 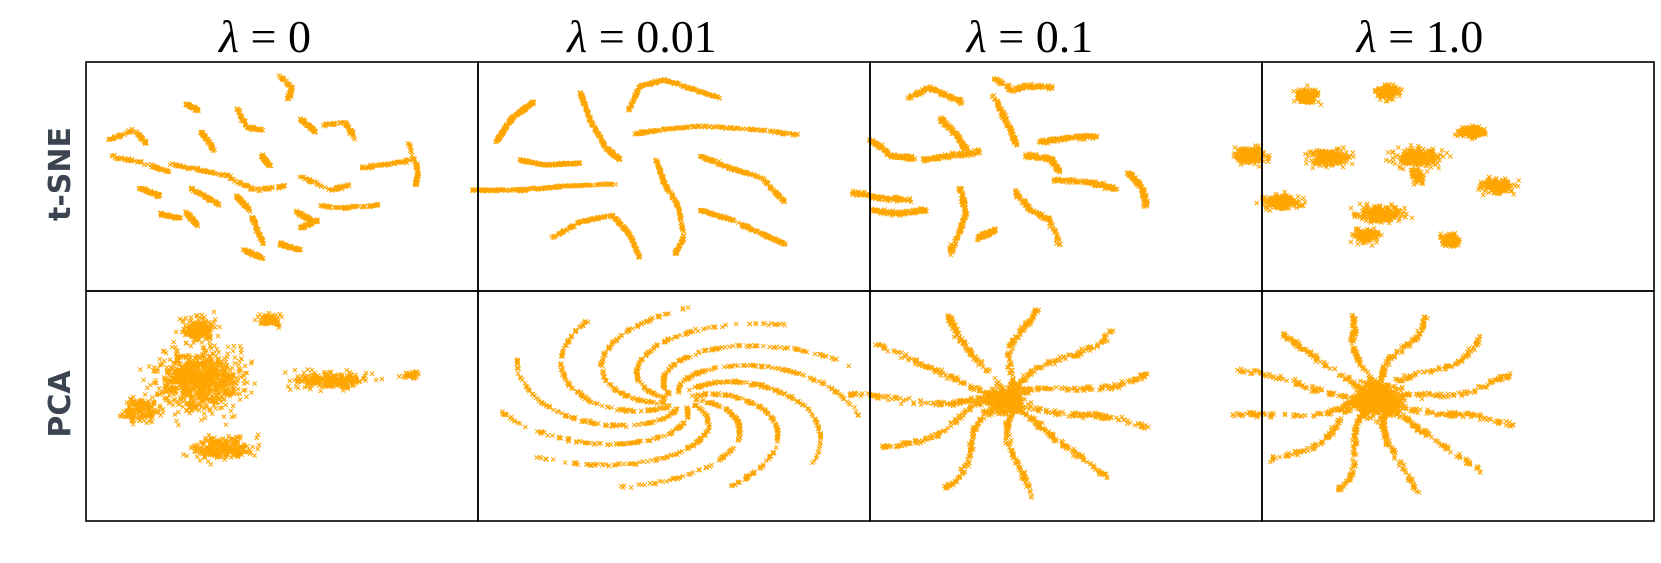 What do you see at coordinates (1066, 406) in the screenshot?
I see `panel-pca-lambda-0.1` at bounding box center [1066, 406].